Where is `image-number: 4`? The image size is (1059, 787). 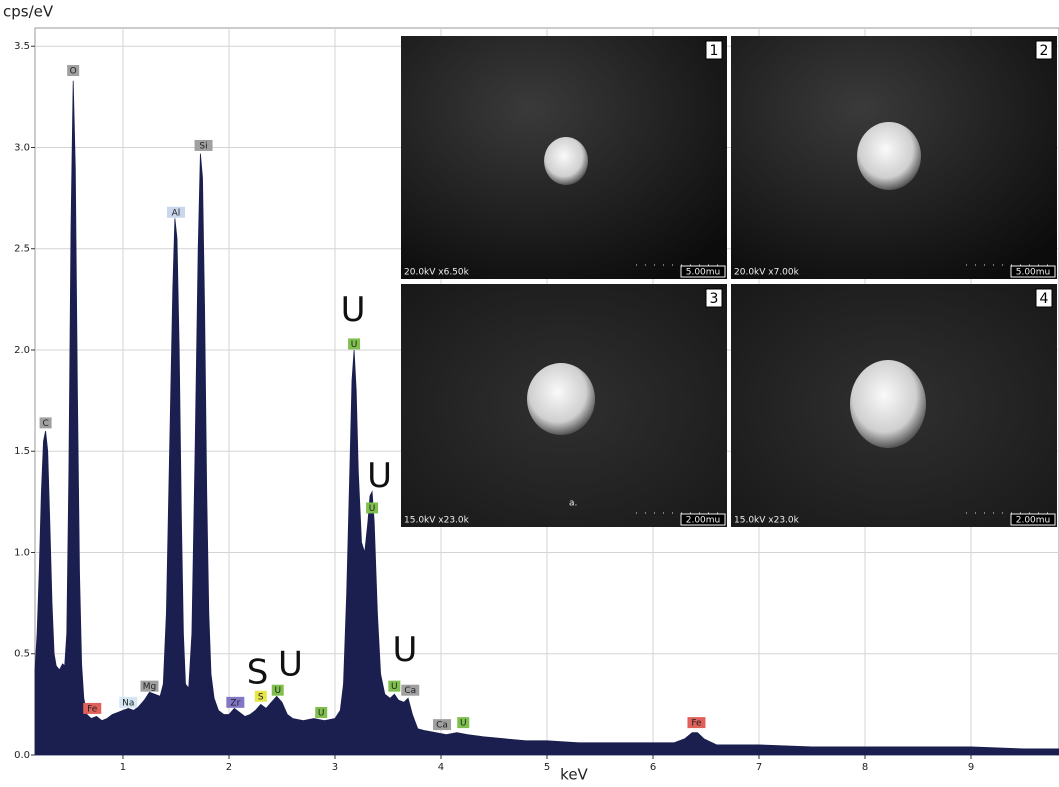
image-number: 4 is located at coordinates (1044, 299).